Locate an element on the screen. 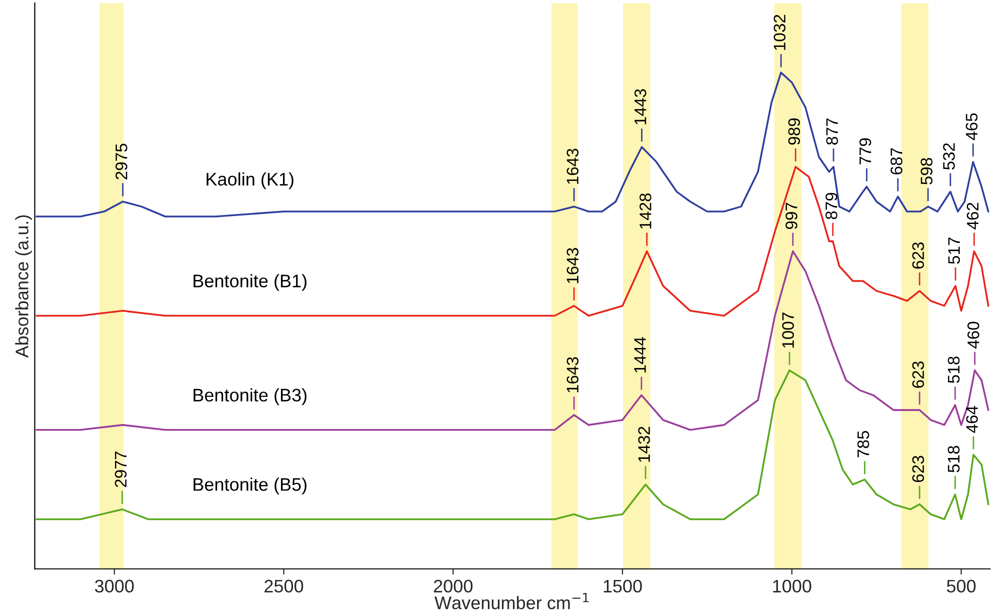 Image resolution: width=993 pixels, height=615 pixels. series-label: Bentonite (B1) is located at coordinates (250, 282).